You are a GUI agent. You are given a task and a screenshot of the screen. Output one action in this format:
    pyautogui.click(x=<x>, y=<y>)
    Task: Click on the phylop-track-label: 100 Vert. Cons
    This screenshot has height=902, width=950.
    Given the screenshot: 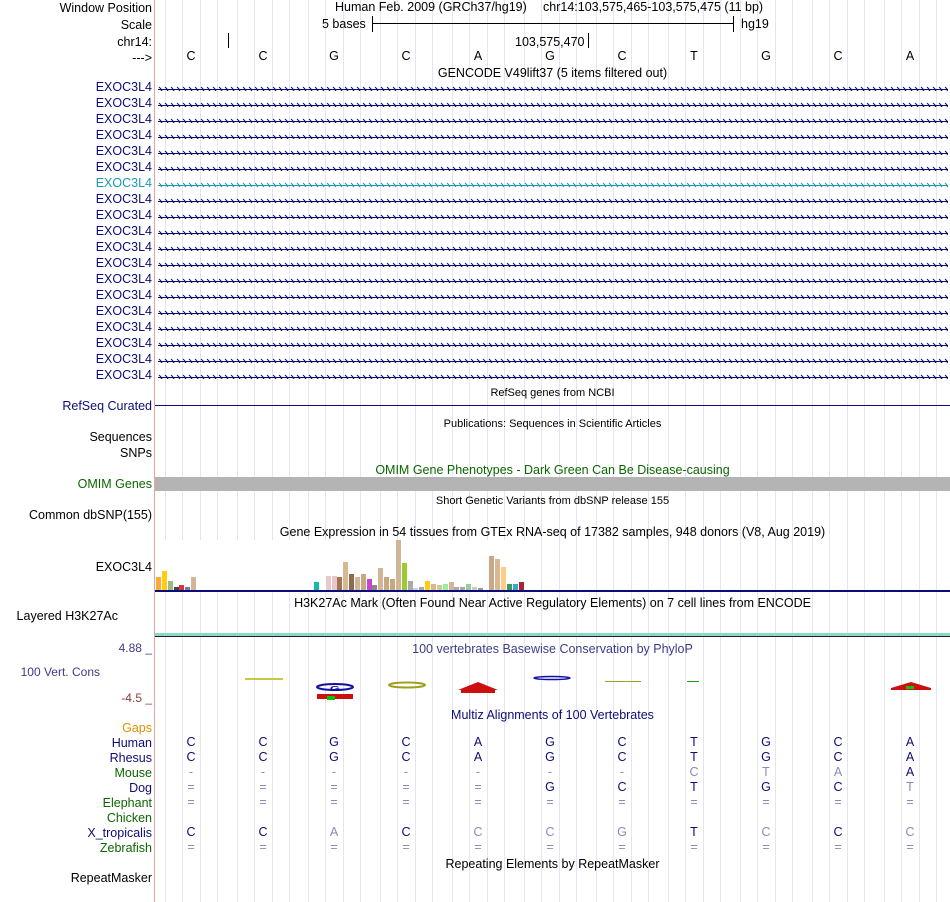 What is the action you would take?
    pyautogui.click(x=60, y=672)
    